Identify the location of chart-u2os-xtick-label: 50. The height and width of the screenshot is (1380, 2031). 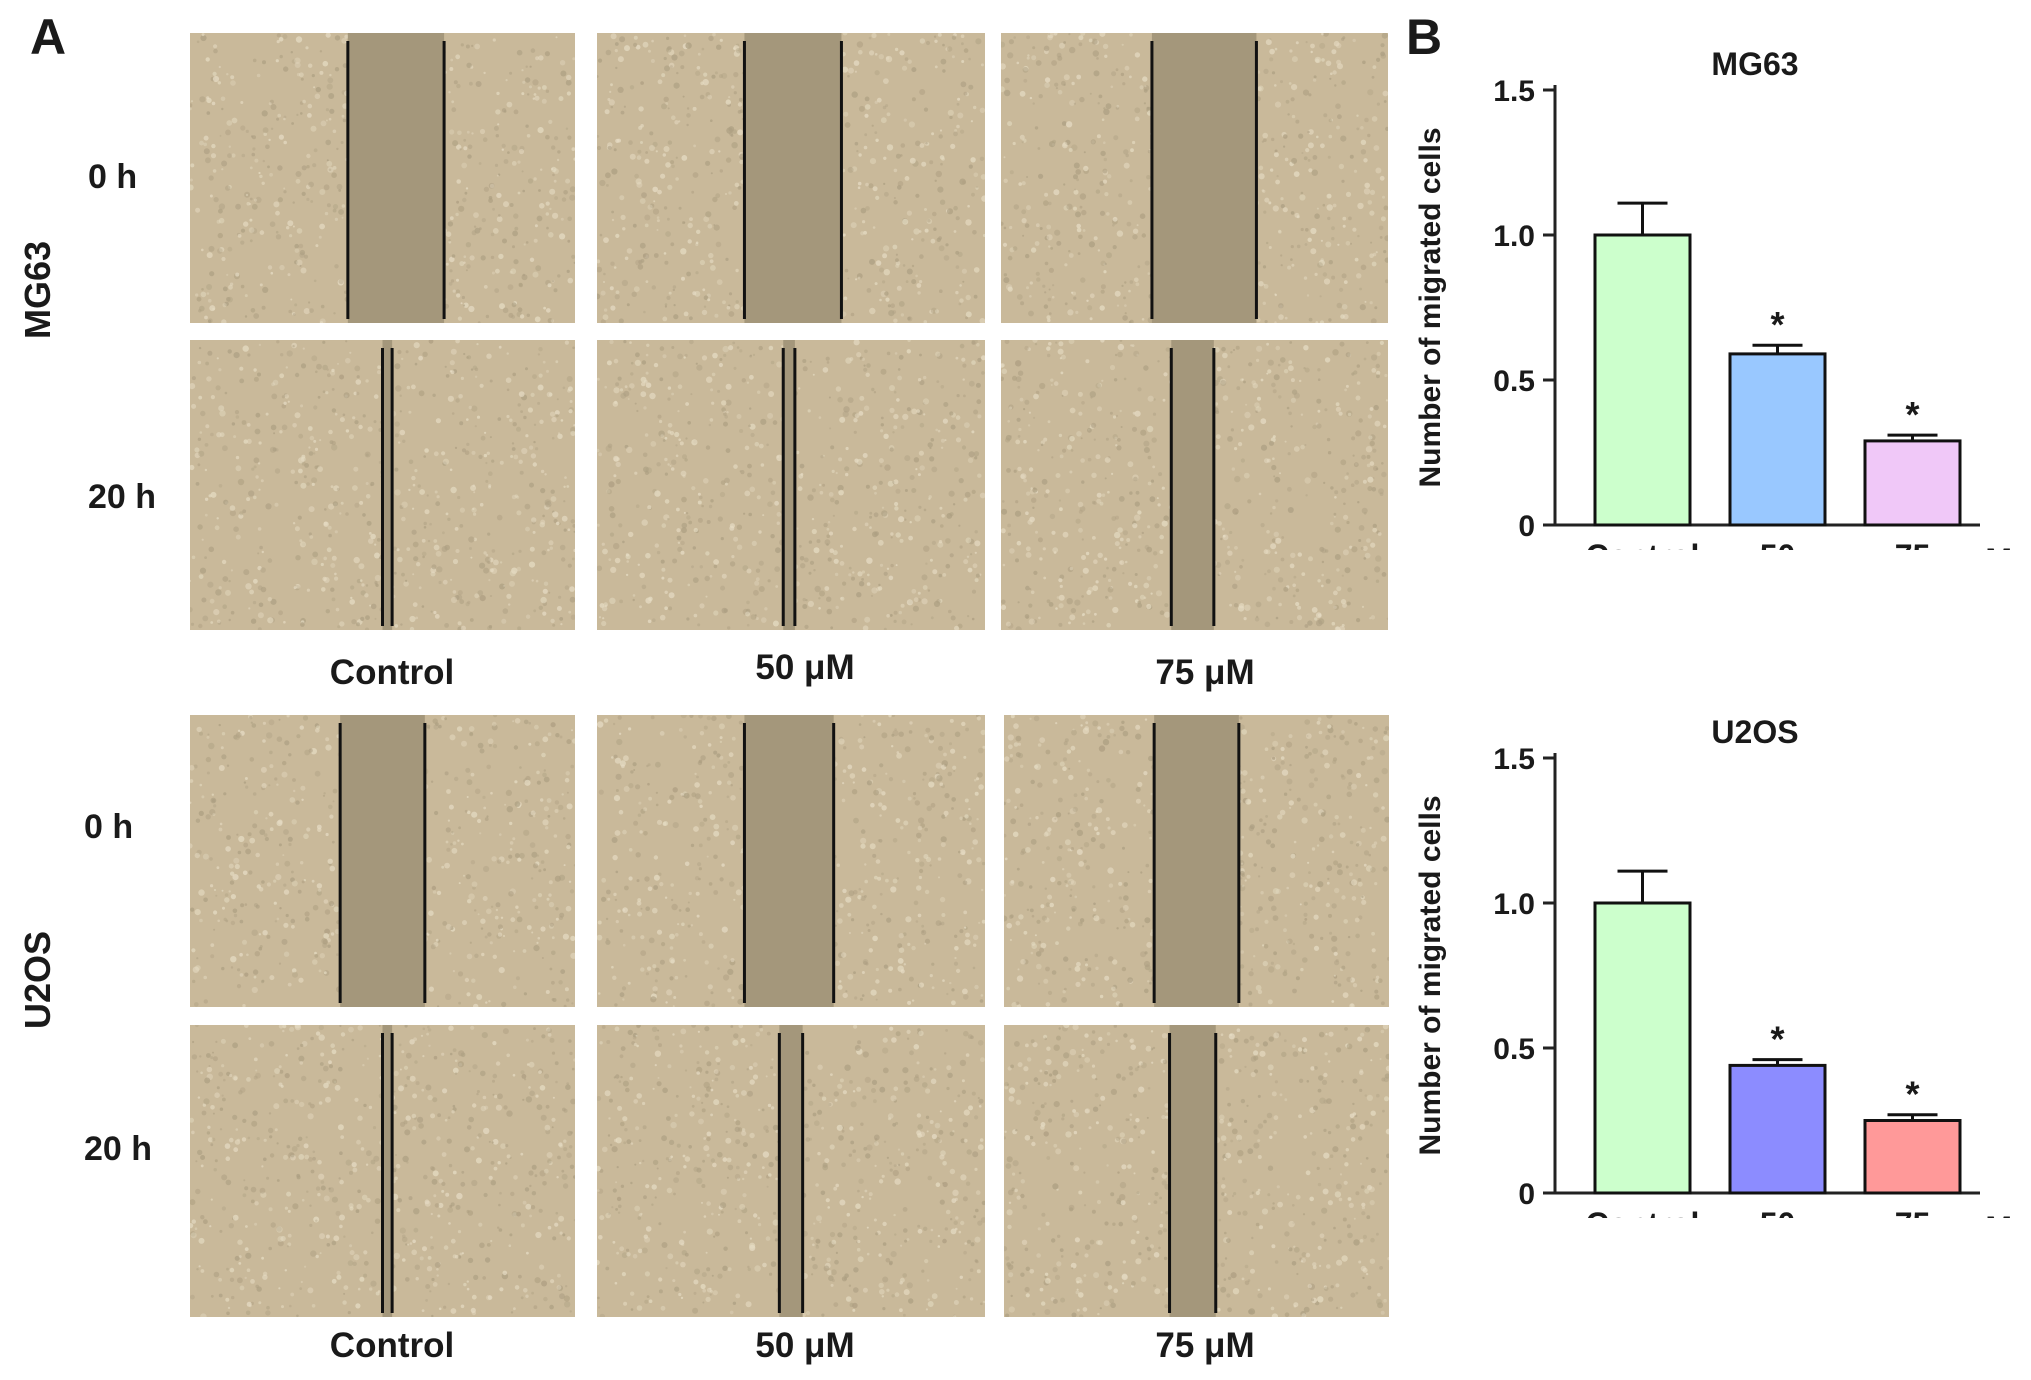
(1778, 1212).